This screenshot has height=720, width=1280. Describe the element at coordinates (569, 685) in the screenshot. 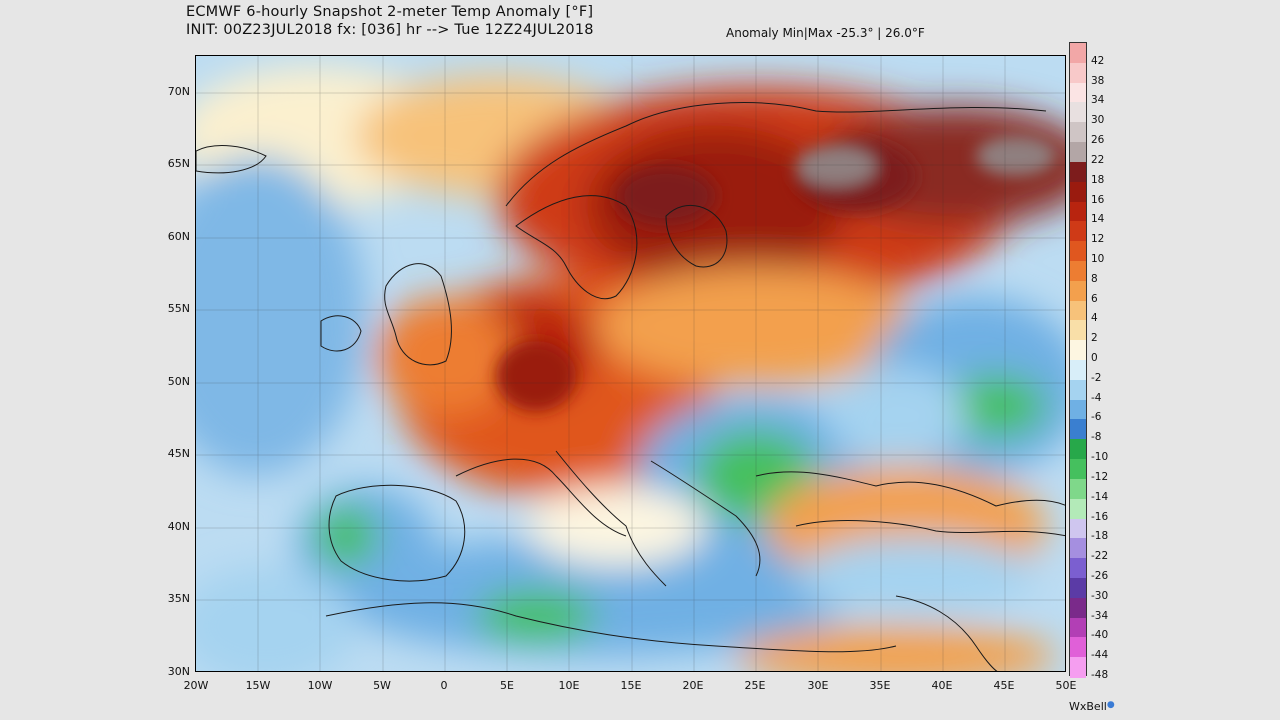

I see `lon-label-10e: 10E` at that location.